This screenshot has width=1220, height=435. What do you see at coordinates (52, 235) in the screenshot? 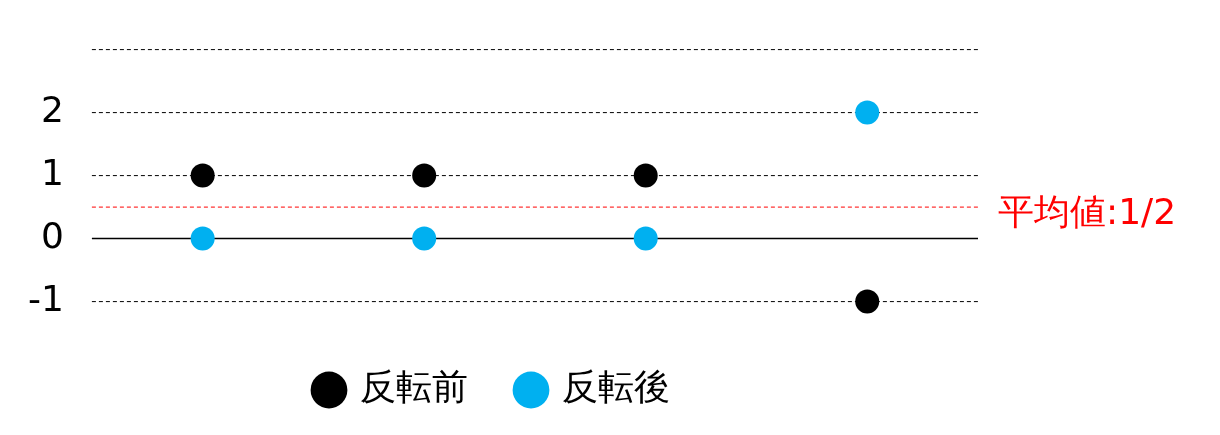
I see `y-tick-label: 0` at bounding box center [52, 235].